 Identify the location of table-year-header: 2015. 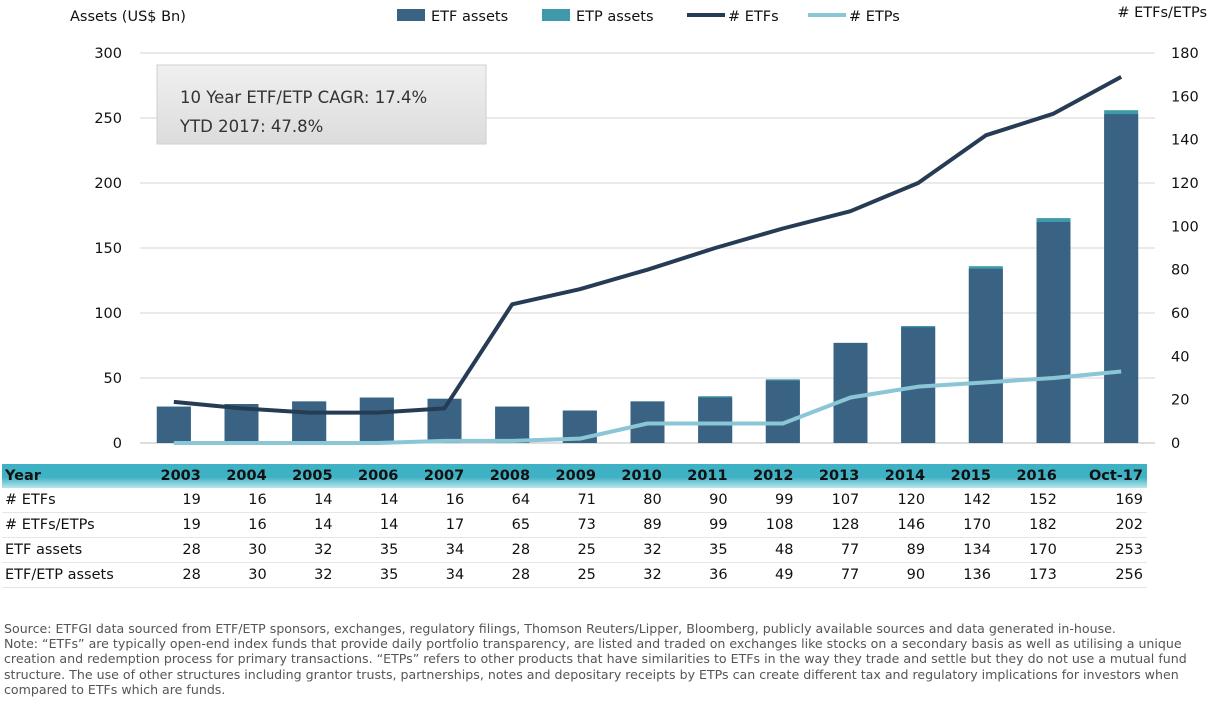
(962, 476).